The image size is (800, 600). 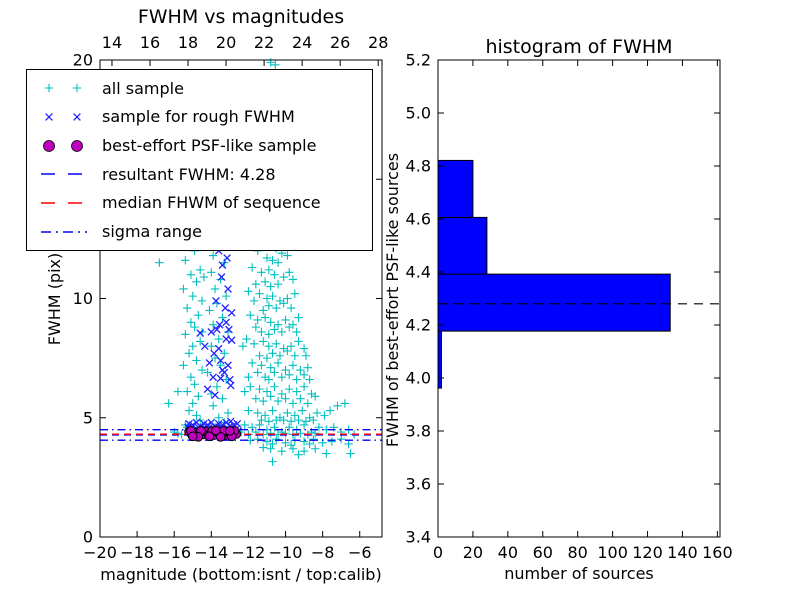 What do you see at coordinates (579, 573) in the screenshot?
I see `right-xaxis-label: number of sources` at bounding box center [579, 573].